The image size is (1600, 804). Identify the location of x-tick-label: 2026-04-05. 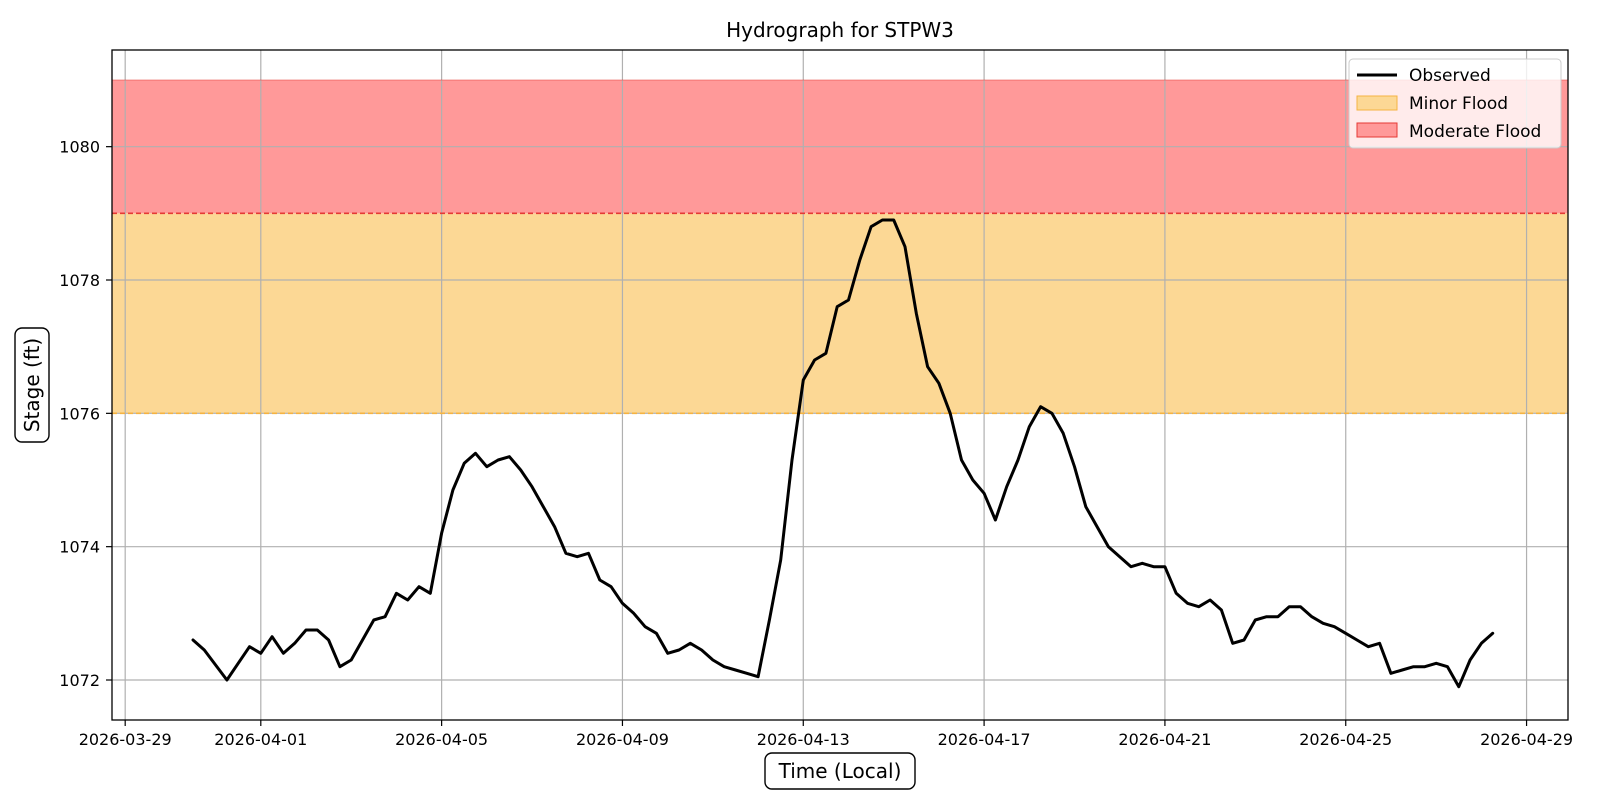
(441, 739).